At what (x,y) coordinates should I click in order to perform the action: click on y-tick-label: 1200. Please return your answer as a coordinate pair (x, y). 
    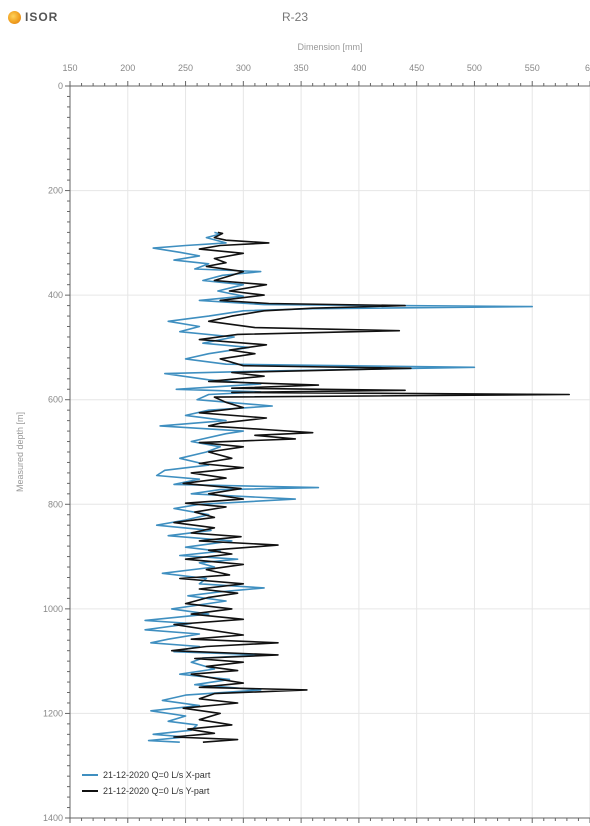
    Looking at the image, I should click on (53, 713).